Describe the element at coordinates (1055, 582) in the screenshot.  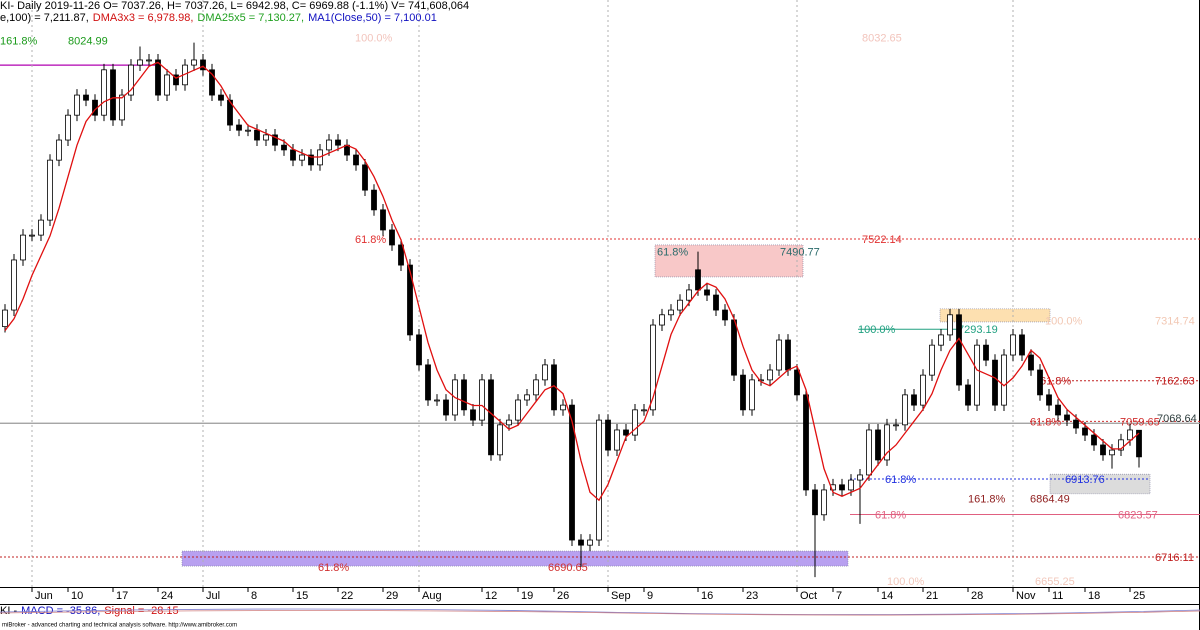
I see `fib-value: 6655.25` at that location.